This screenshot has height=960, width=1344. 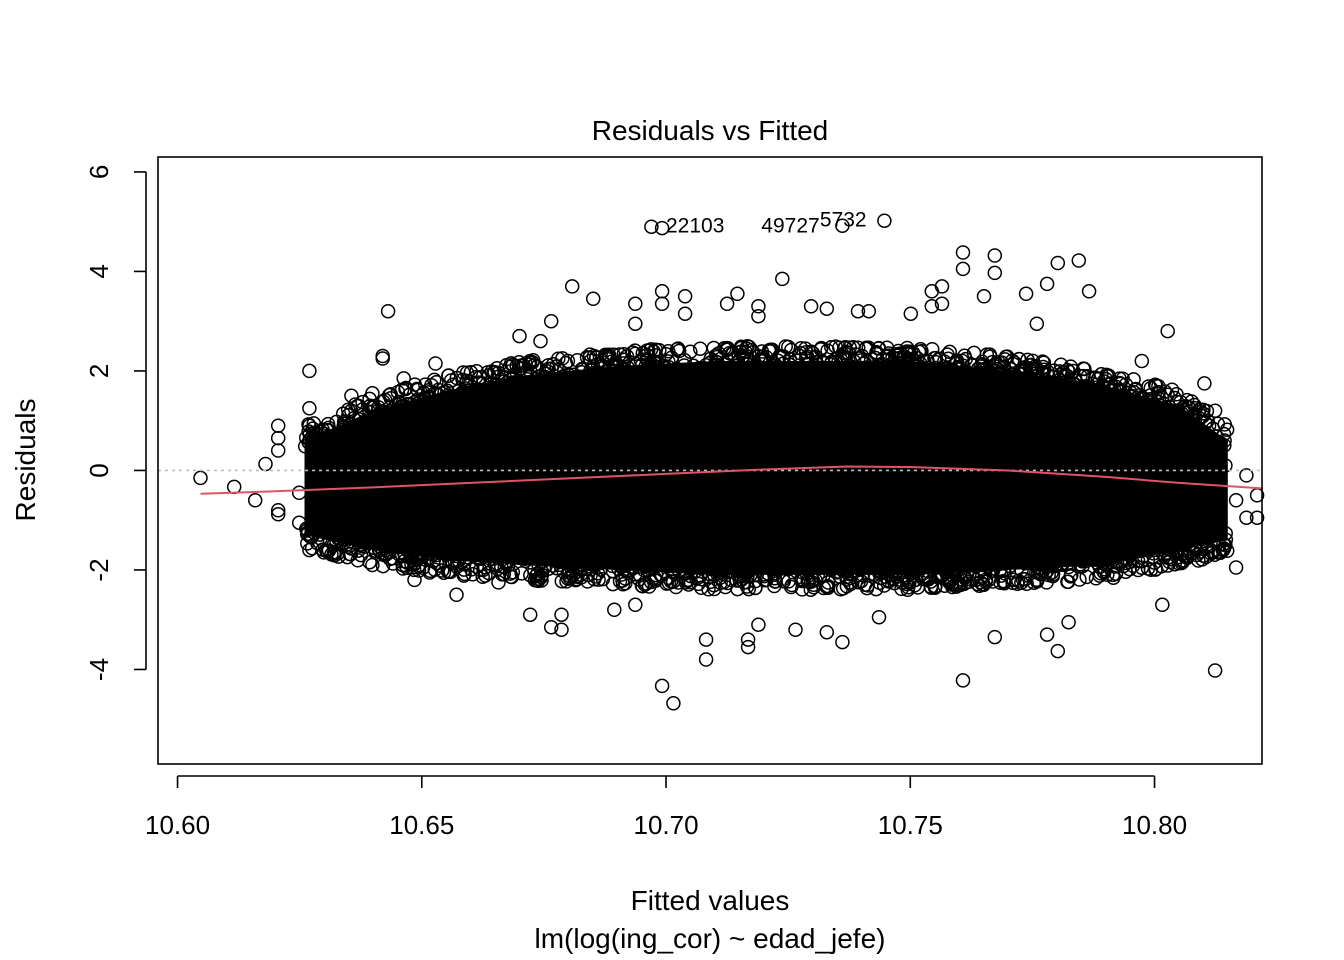 What do you see at coordinates (651, 226) in the screenshot?
I see `labeled-data-point` at bounding box center [651, 226].